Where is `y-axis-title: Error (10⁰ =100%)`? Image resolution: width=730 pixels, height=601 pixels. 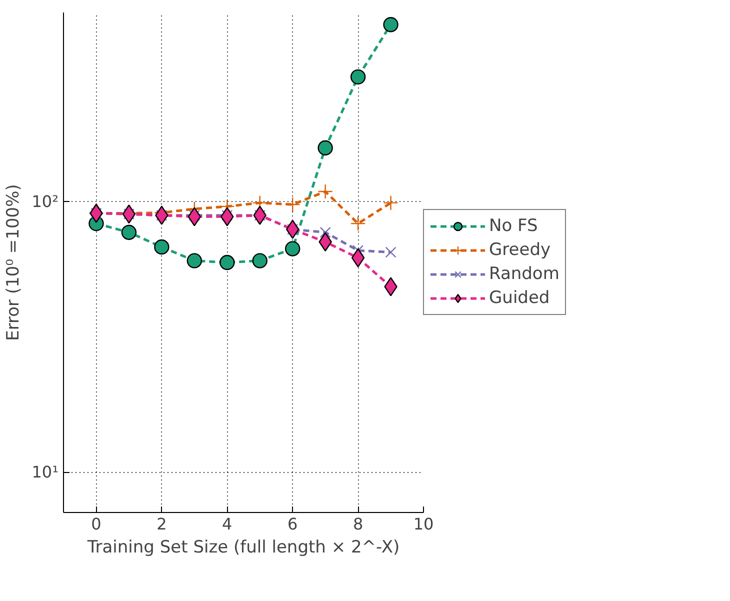 y-axis-title: Error (10⁰ =100%) is located at coordinates (14, 262).